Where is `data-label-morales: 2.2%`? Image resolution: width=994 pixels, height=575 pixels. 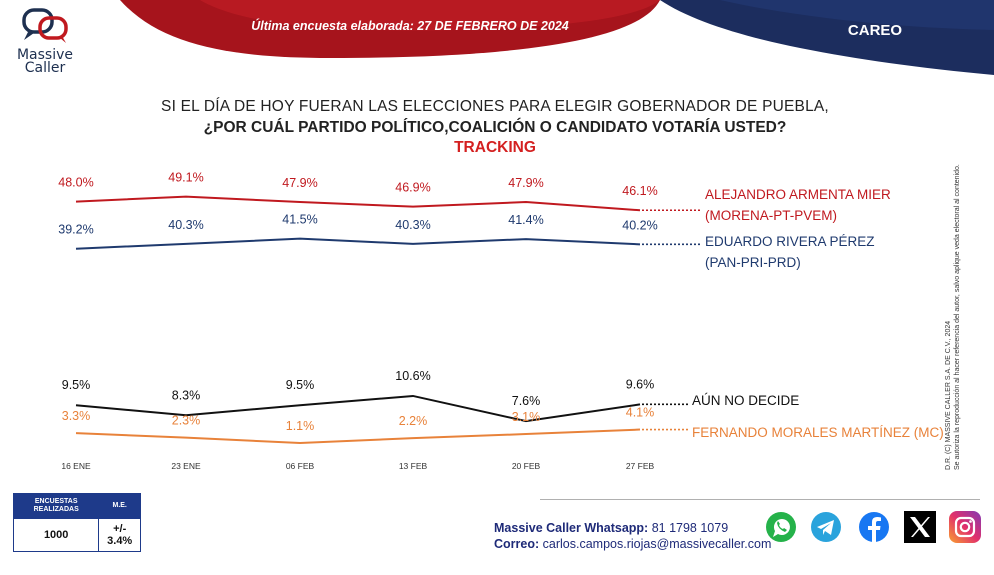
data-label-morales: 2.2% is located at coordinates (413, 421).